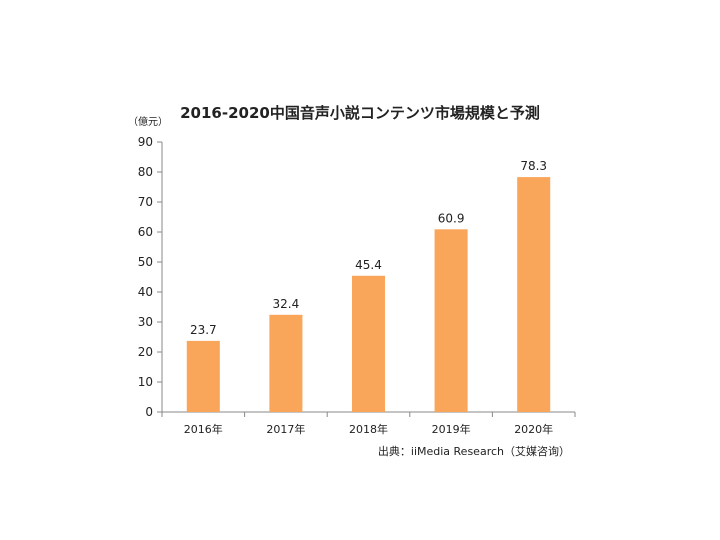  Describe the element at coordinates (451, 320) in the screenshot. I see `bar-2019年` at that location.